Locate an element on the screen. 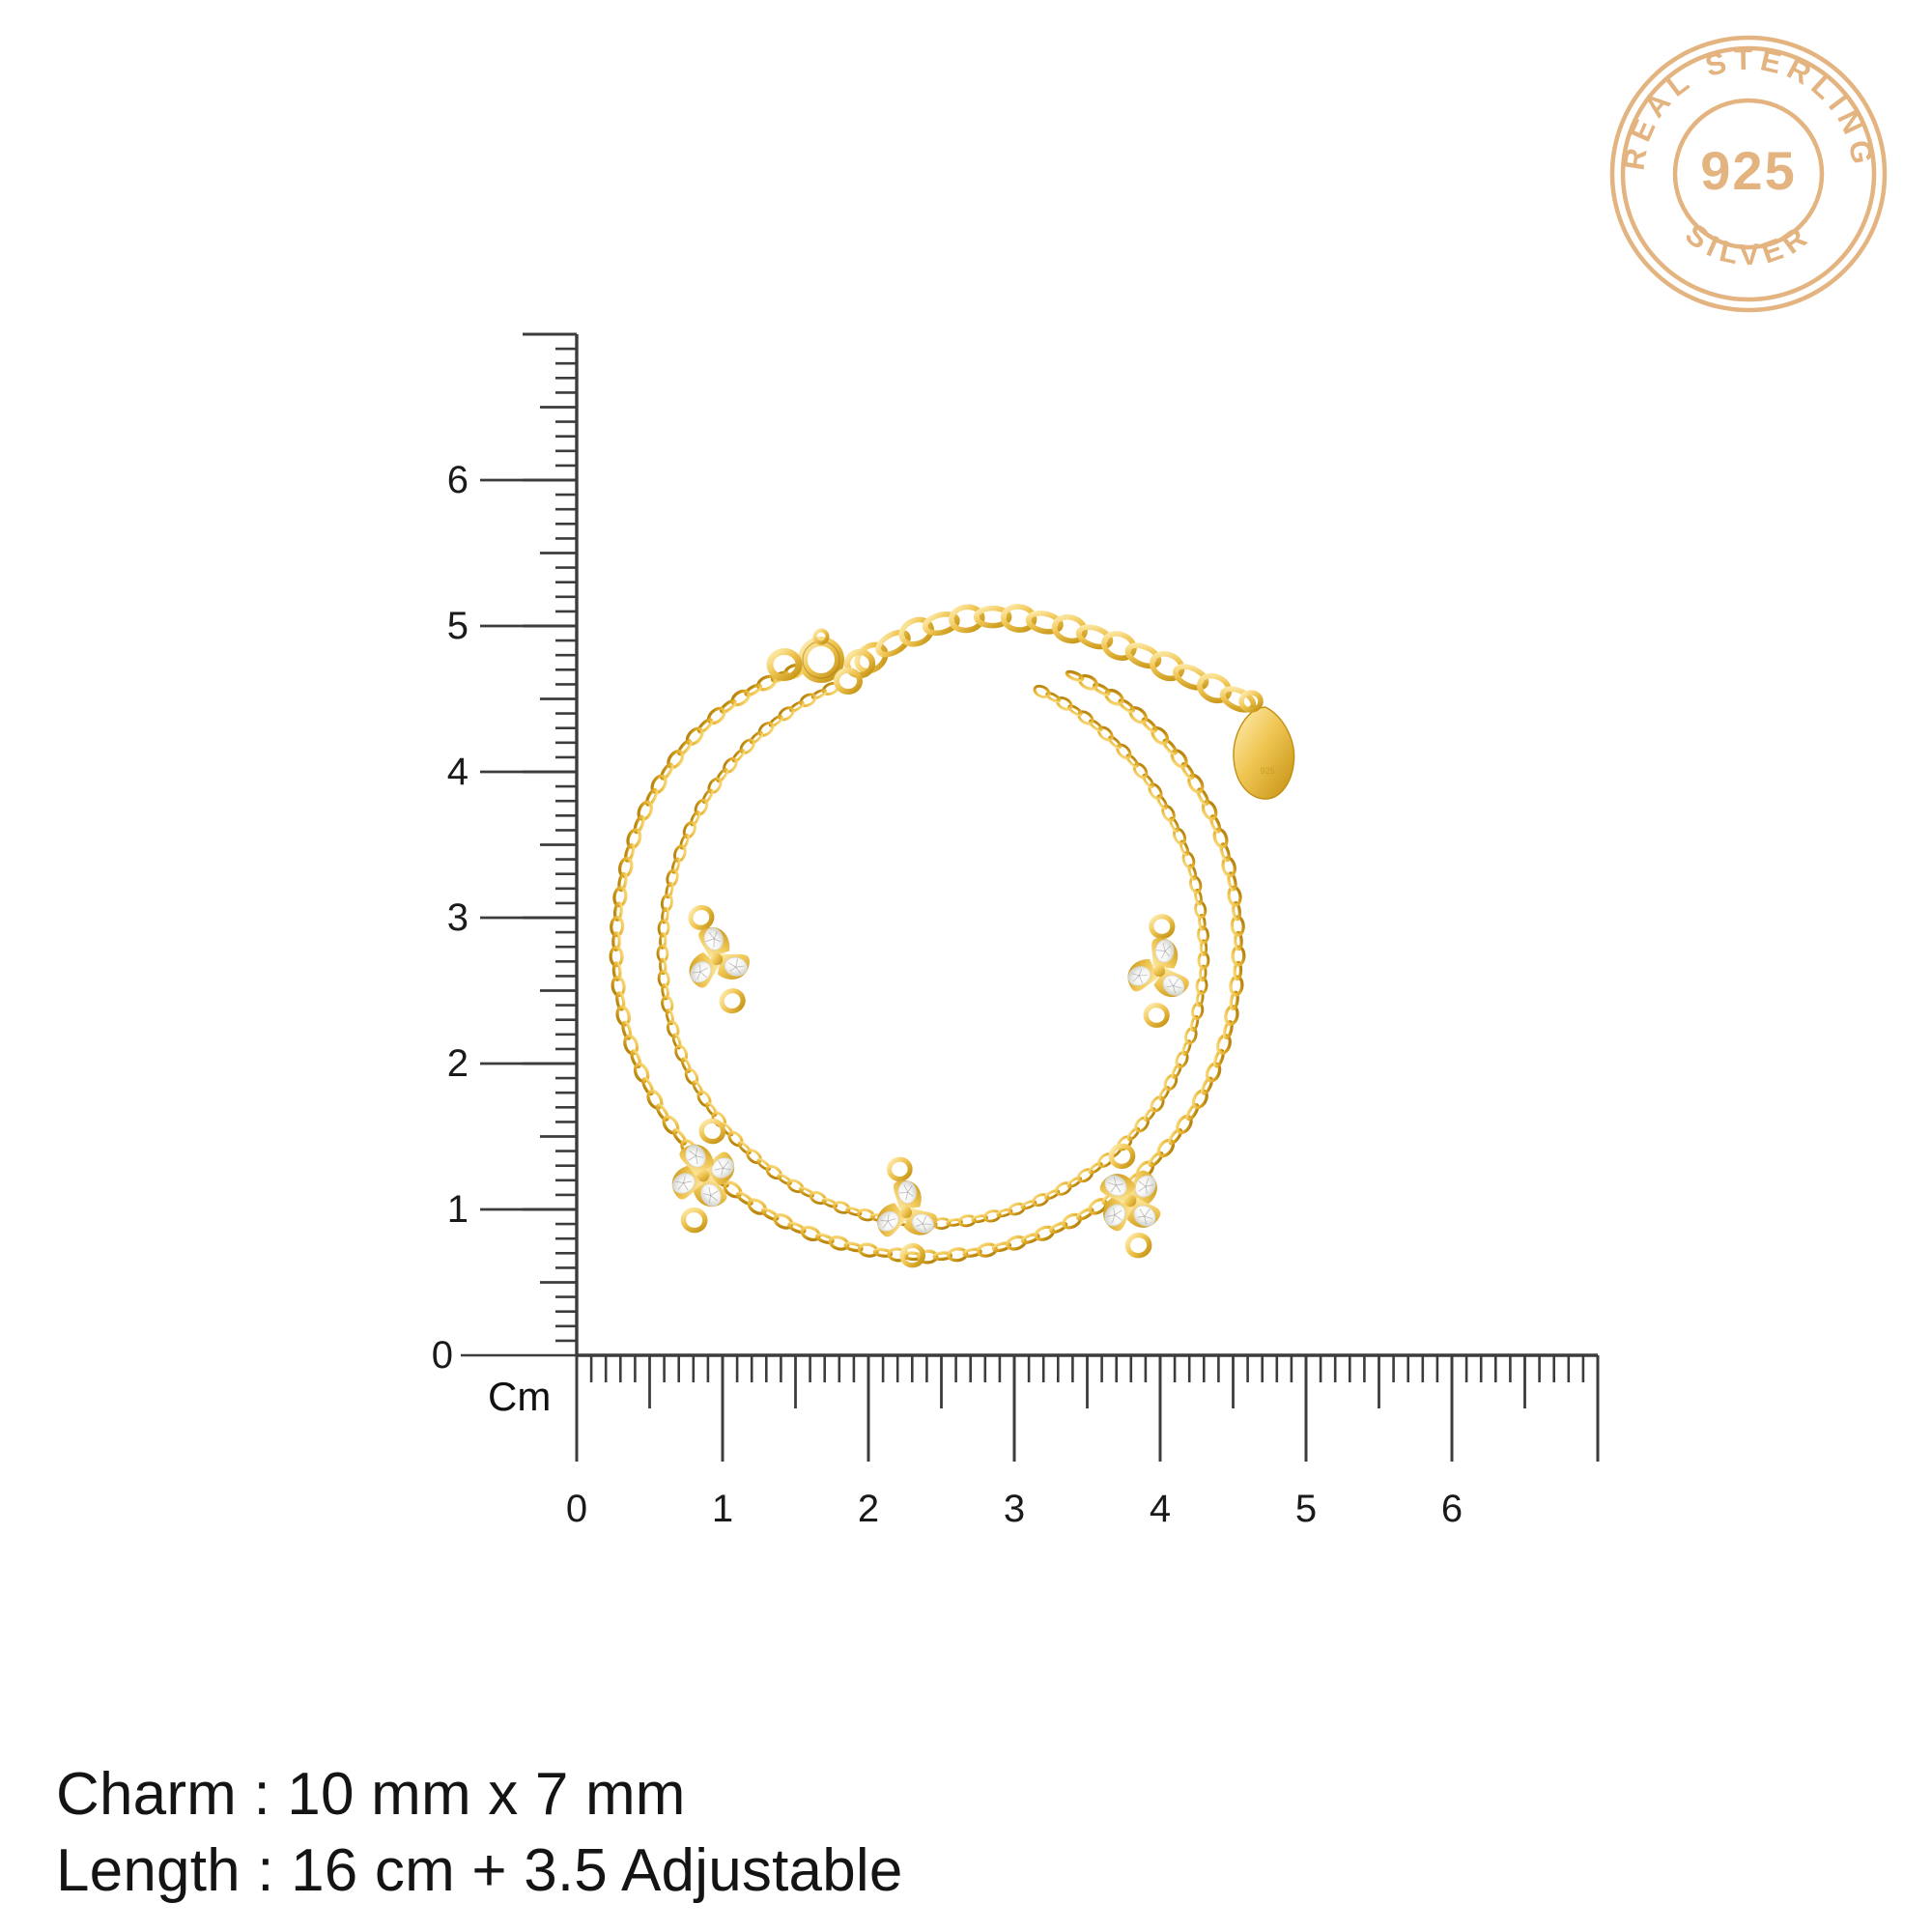  charm-size-line: Charm : 10 mm x 7 mm is located at coordinates (371, 1794).